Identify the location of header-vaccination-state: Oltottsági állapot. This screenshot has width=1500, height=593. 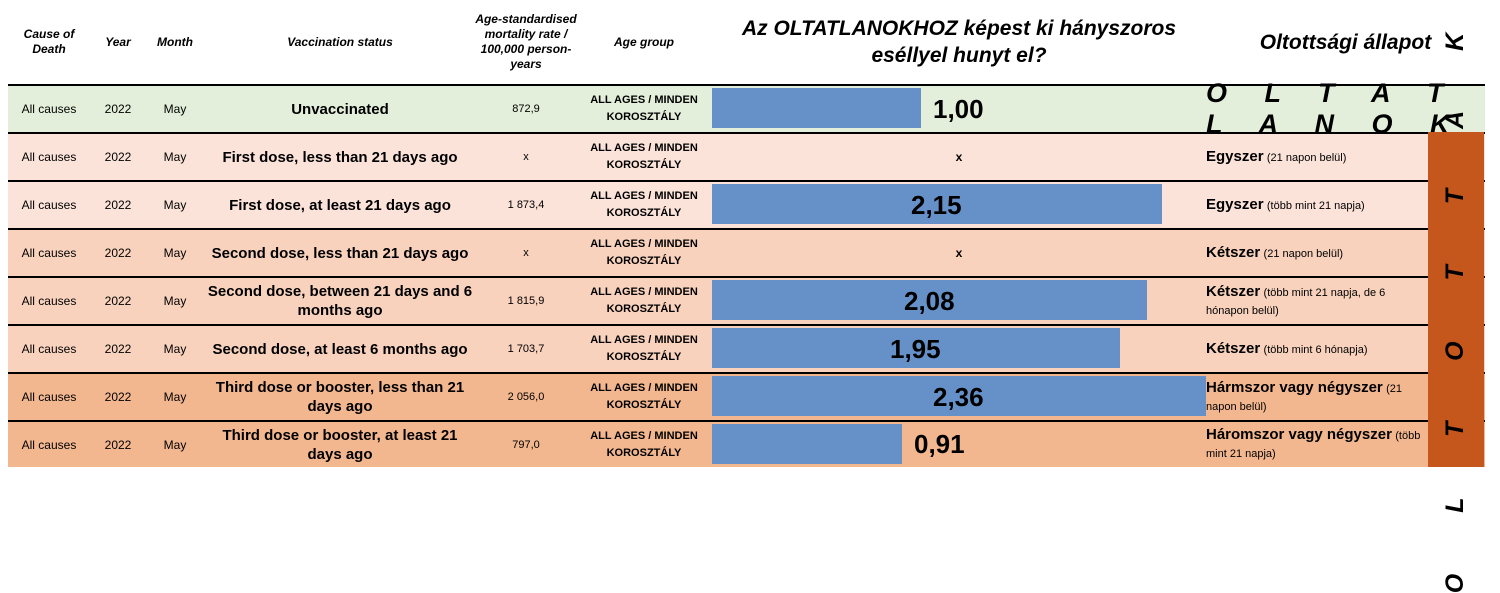
(1345, 42).